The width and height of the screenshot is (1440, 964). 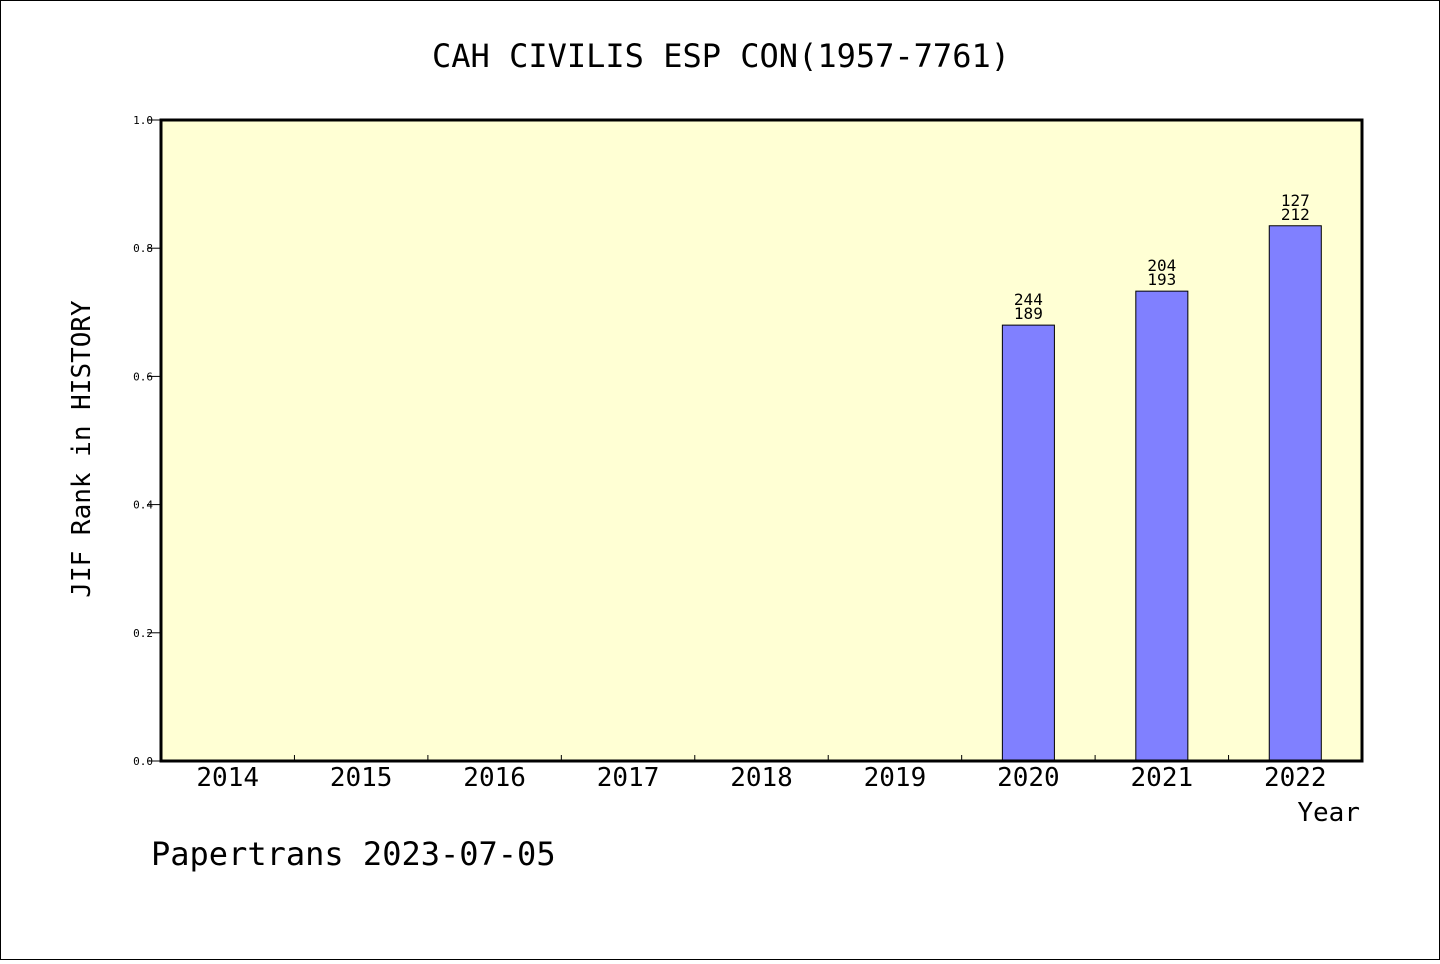 What do you see at coordinates (227, 778) in the screenshot?
I see `x-tick-label: 2014` at bounding box center [227, 778].